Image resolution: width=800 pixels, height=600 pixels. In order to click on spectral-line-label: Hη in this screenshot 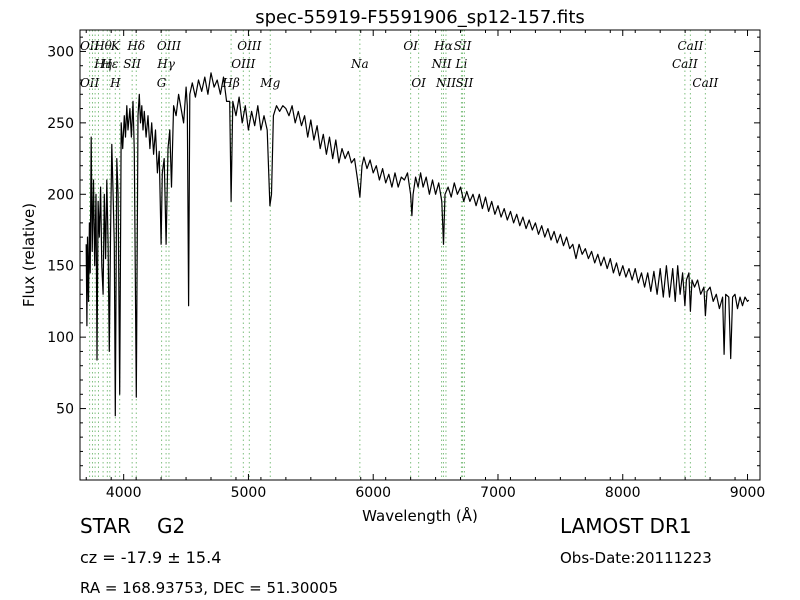, I will do `click(102, 64)`.